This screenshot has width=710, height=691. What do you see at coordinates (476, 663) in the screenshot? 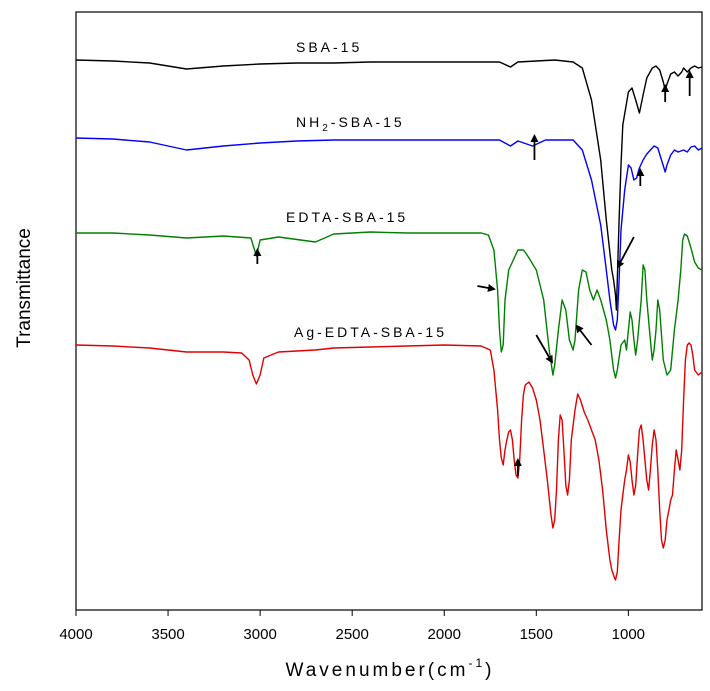
I see `x-axis-title-sup: -1` at bounding box center [476, 663].